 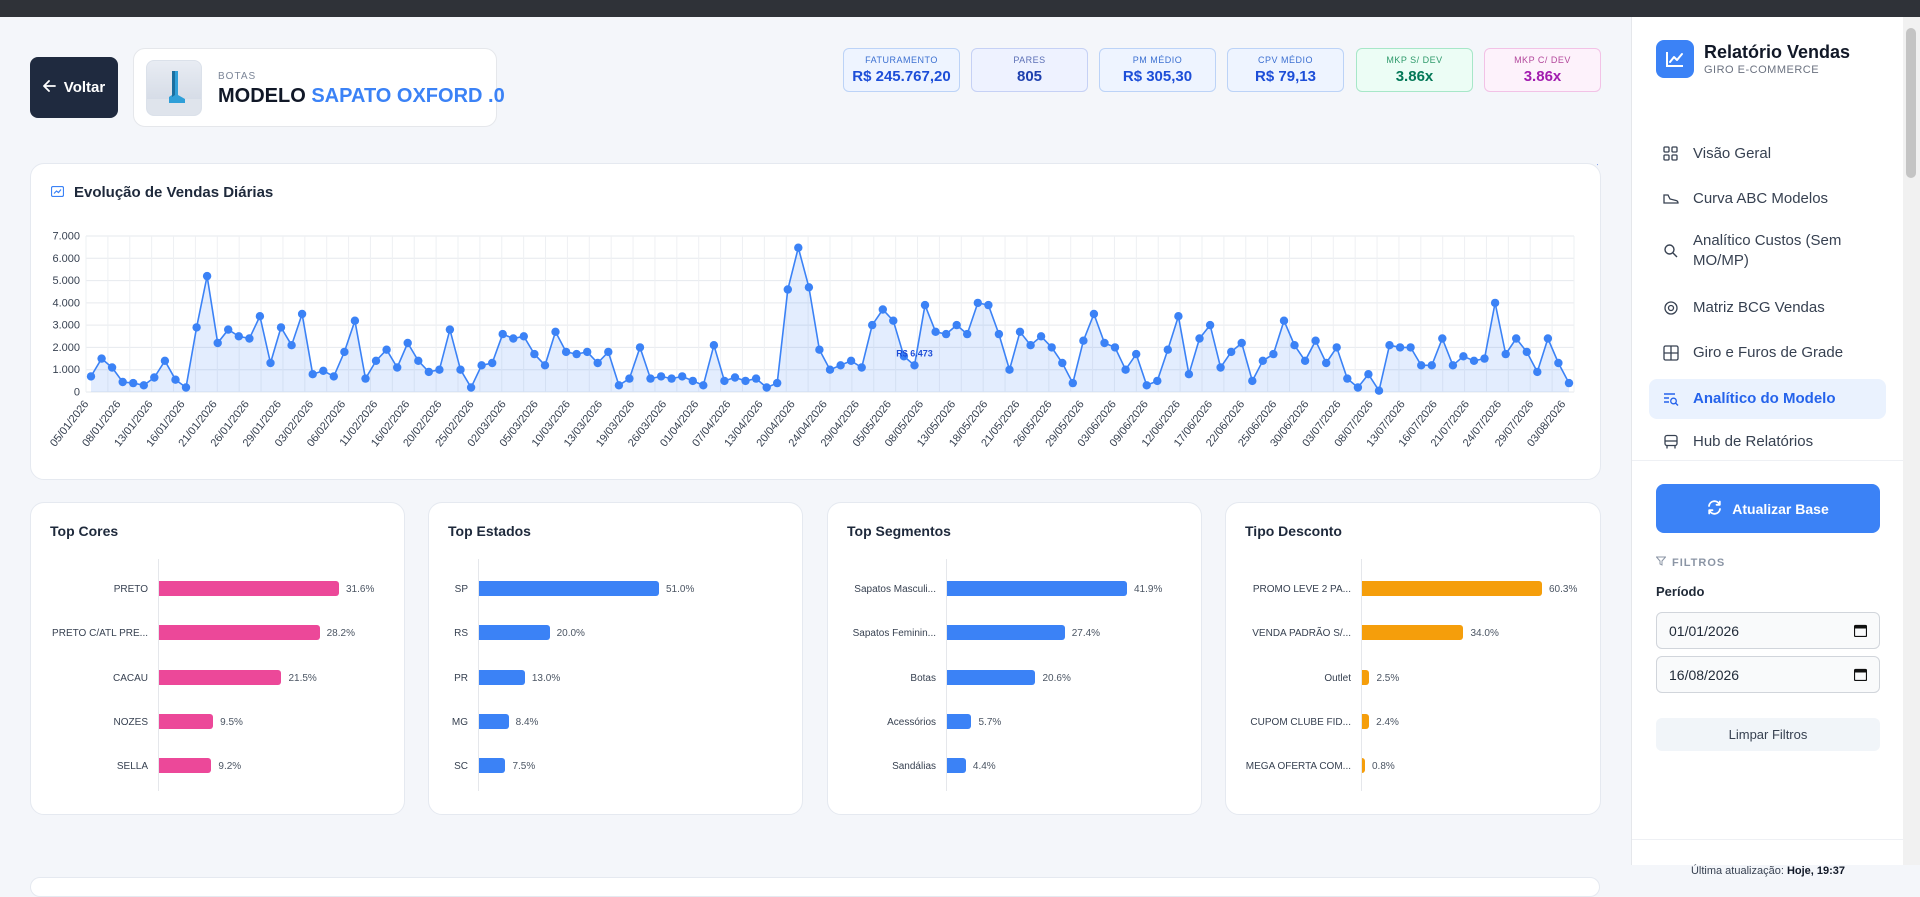 What do you see at coordinates (1767, 154) in the screenshot?
I see `sidebar-item-vis-o-geral: Visão Geral` at bounding box center [1767, 154].